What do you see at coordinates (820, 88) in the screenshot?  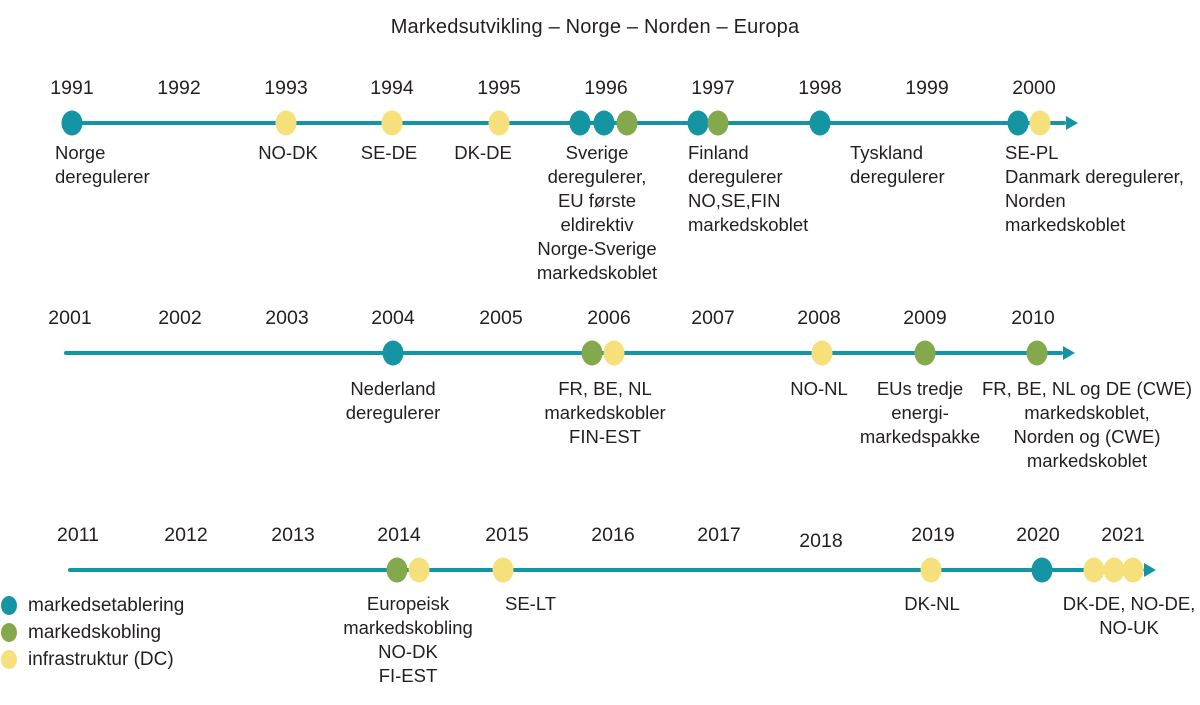 I see `year-label: 1998` at bounding box center [820, 88].